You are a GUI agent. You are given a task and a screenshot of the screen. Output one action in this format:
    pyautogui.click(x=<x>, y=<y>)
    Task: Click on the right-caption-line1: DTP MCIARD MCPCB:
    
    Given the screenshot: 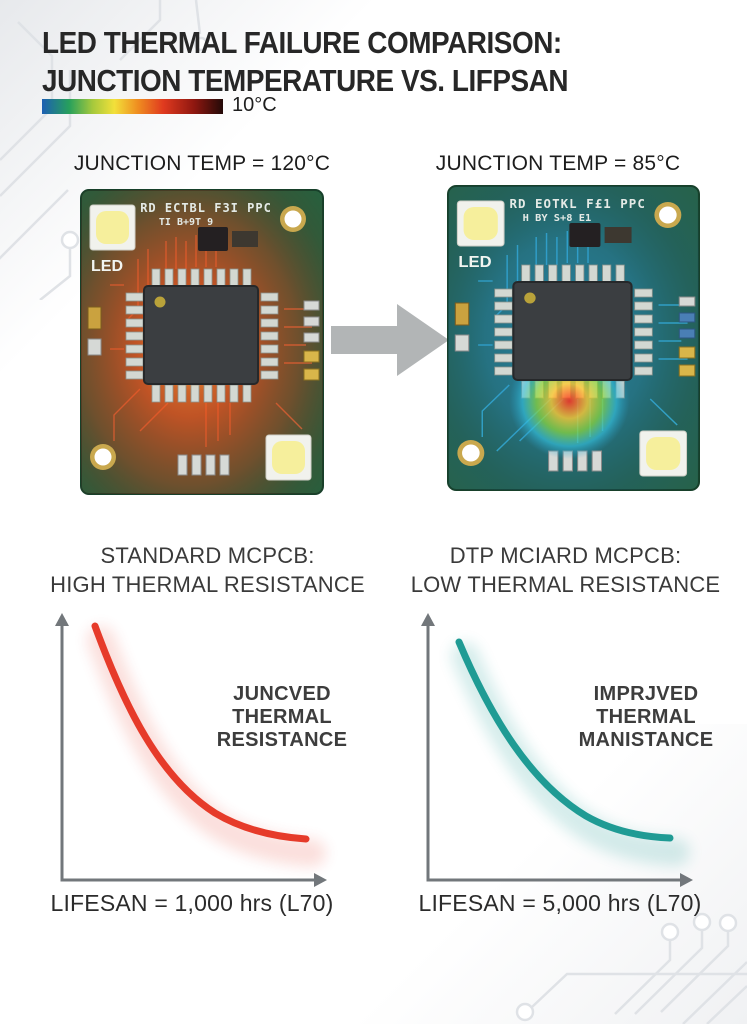 What is the action you would take?
    pyautogui.click(x=565, y=555)
    